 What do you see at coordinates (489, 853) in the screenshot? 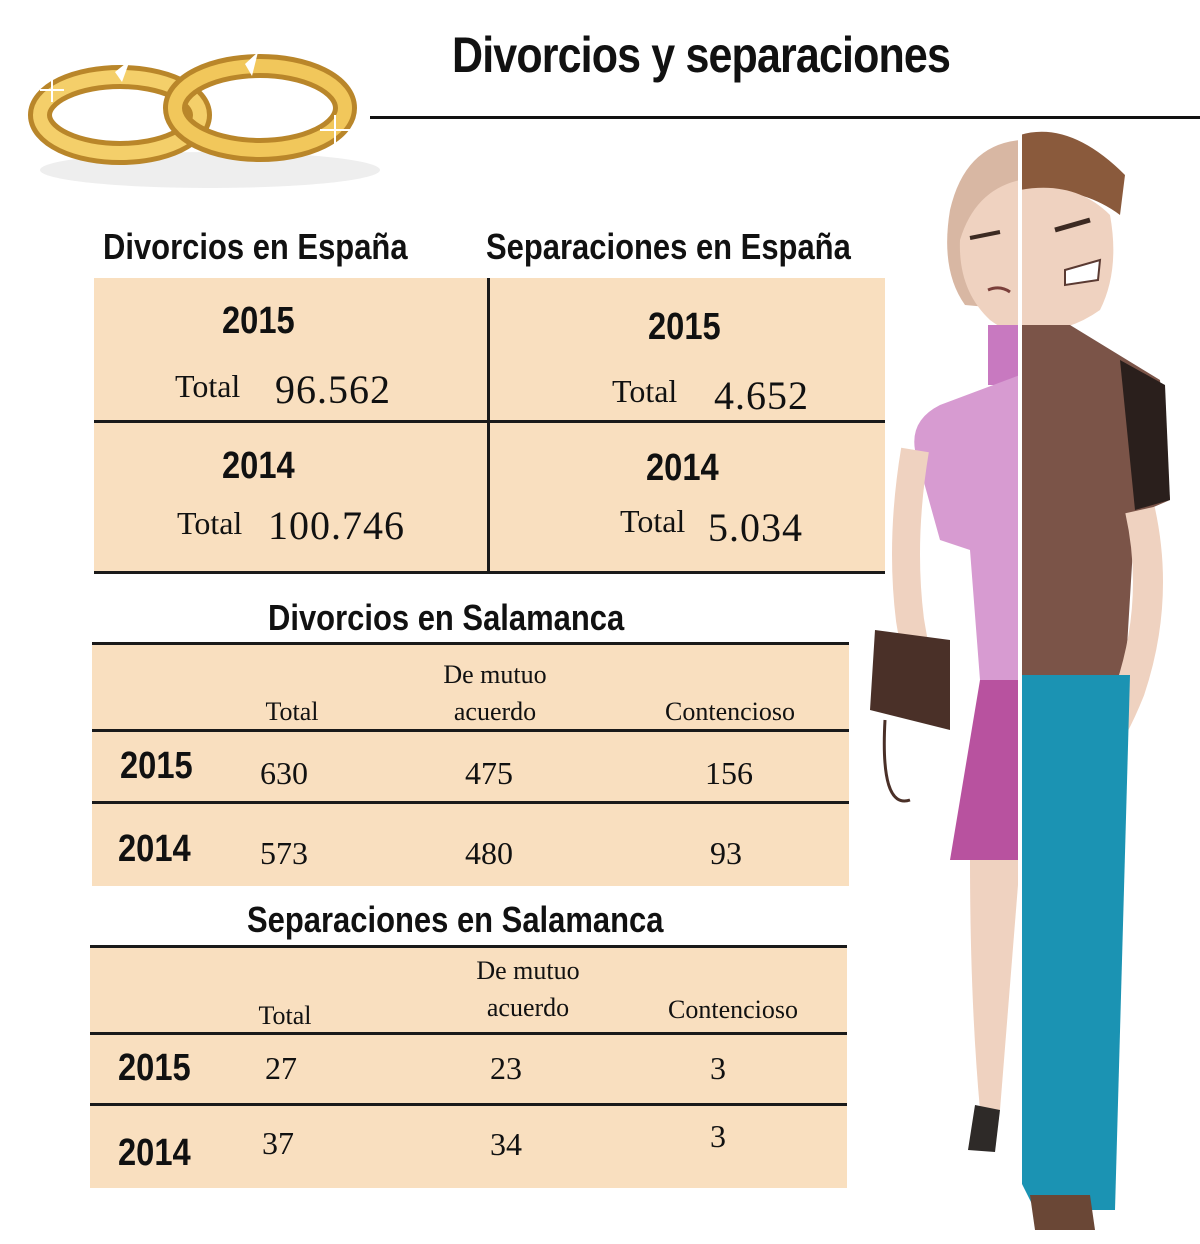
I see `salamanca-divorces-2014-mutuo: 480` at bounding box center [489, 853].